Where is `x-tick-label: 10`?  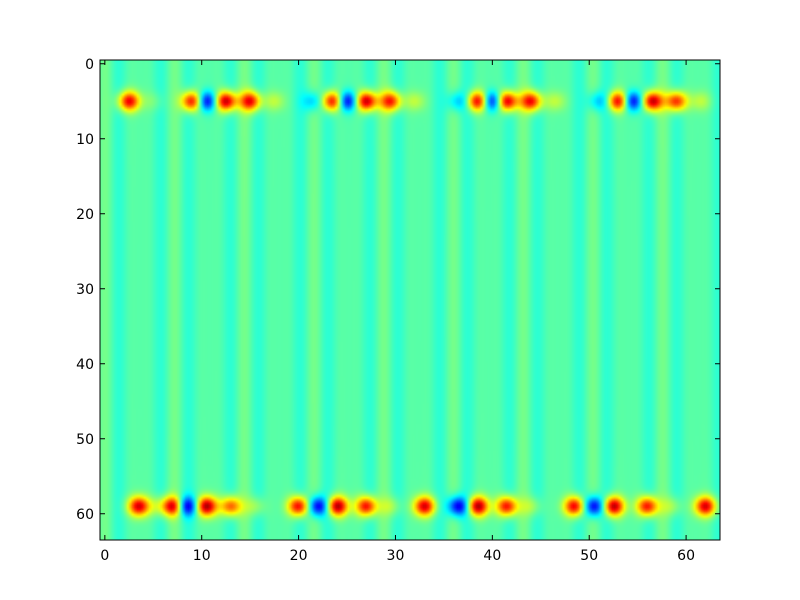
x-tick-label: 10 is located at coordinates (202, 556).